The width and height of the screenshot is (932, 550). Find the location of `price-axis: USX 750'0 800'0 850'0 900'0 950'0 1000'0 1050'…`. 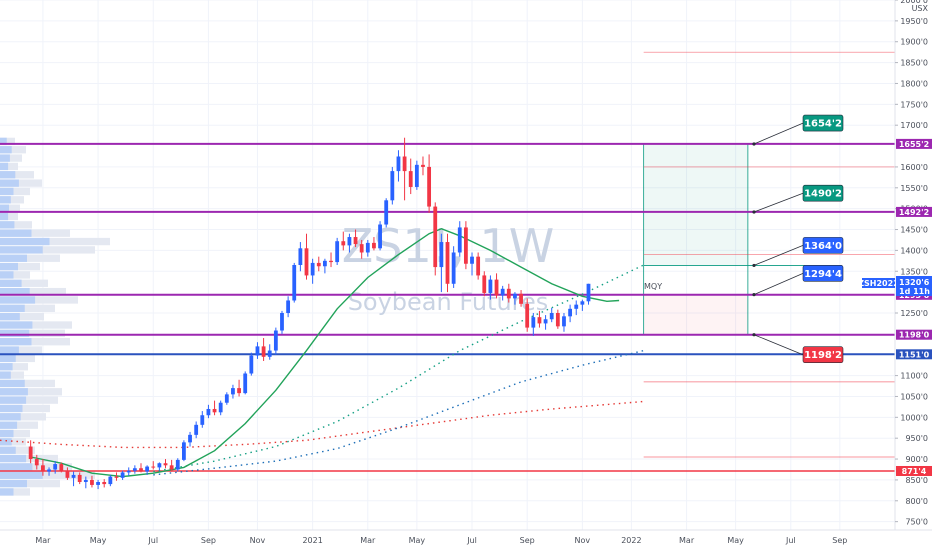

price-axis: USX 750'0 800'0 850'0 900'0 950'0 1000'0 1050'… is located at coordinates (895, 275).